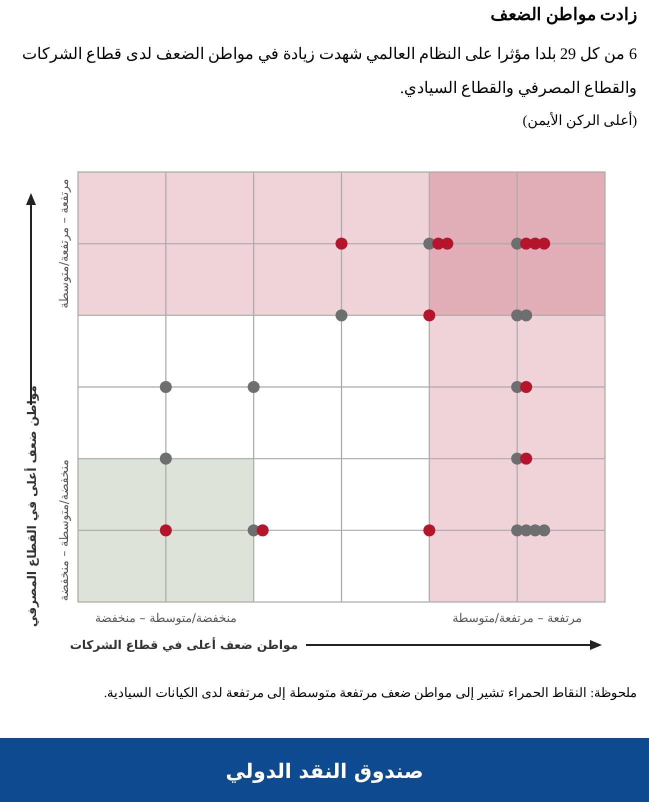  I want to click on x-axis-title: مواطن ضعف أعلى في قطاع الشركات, so click(184, 644).